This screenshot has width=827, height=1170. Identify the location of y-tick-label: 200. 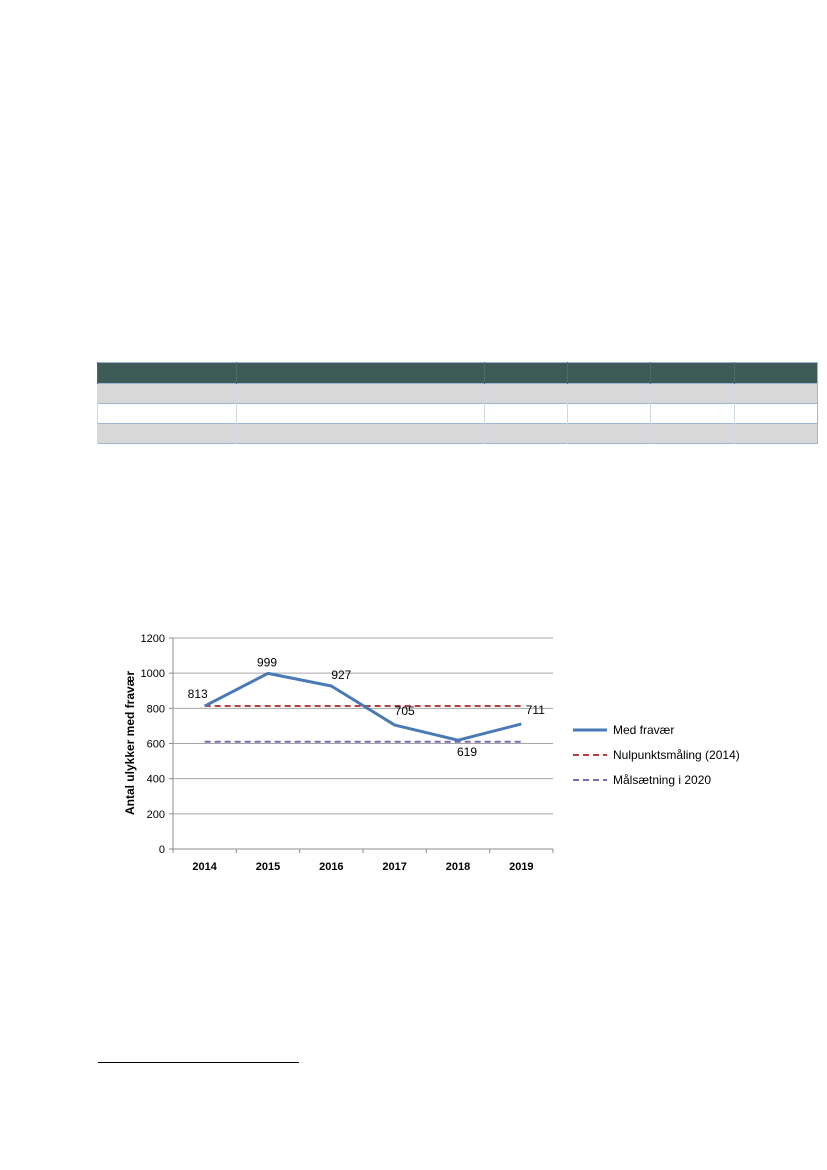
(156, 815).